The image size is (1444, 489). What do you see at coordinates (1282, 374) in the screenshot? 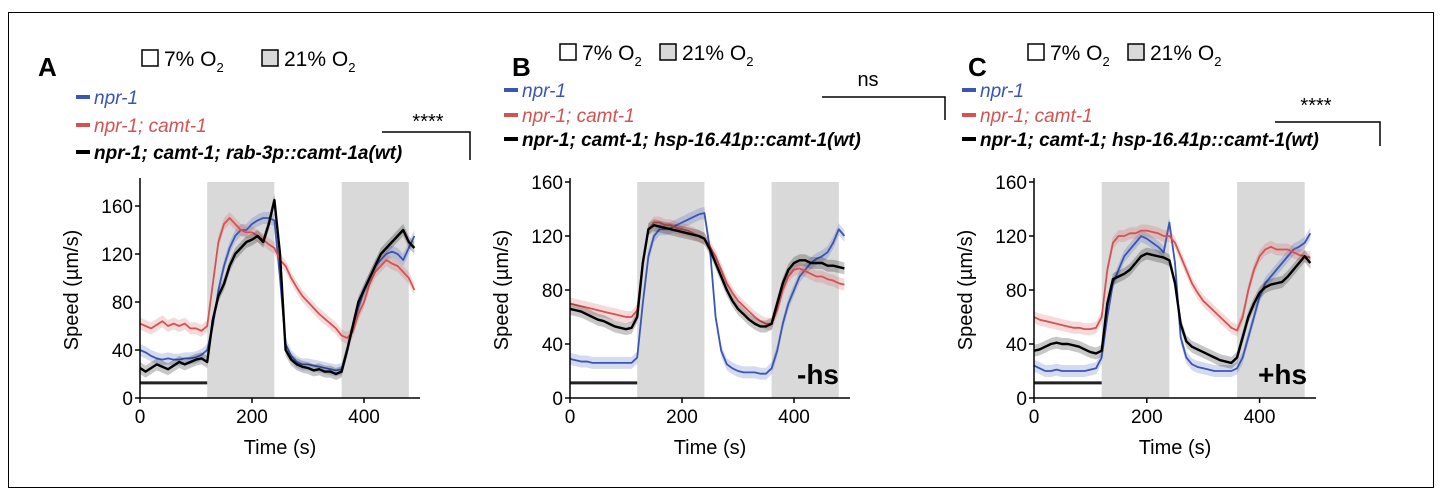
I see `heat-shock-label: +hs` at bounding box center [1282, 374].